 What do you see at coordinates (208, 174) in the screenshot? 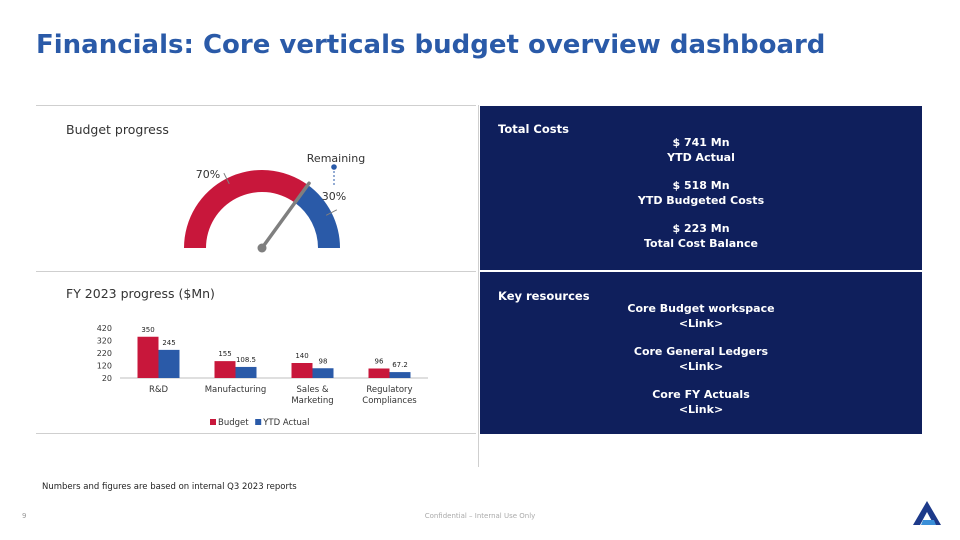
I see `used-percent-label: 70%` at bounding box center [208, 174].